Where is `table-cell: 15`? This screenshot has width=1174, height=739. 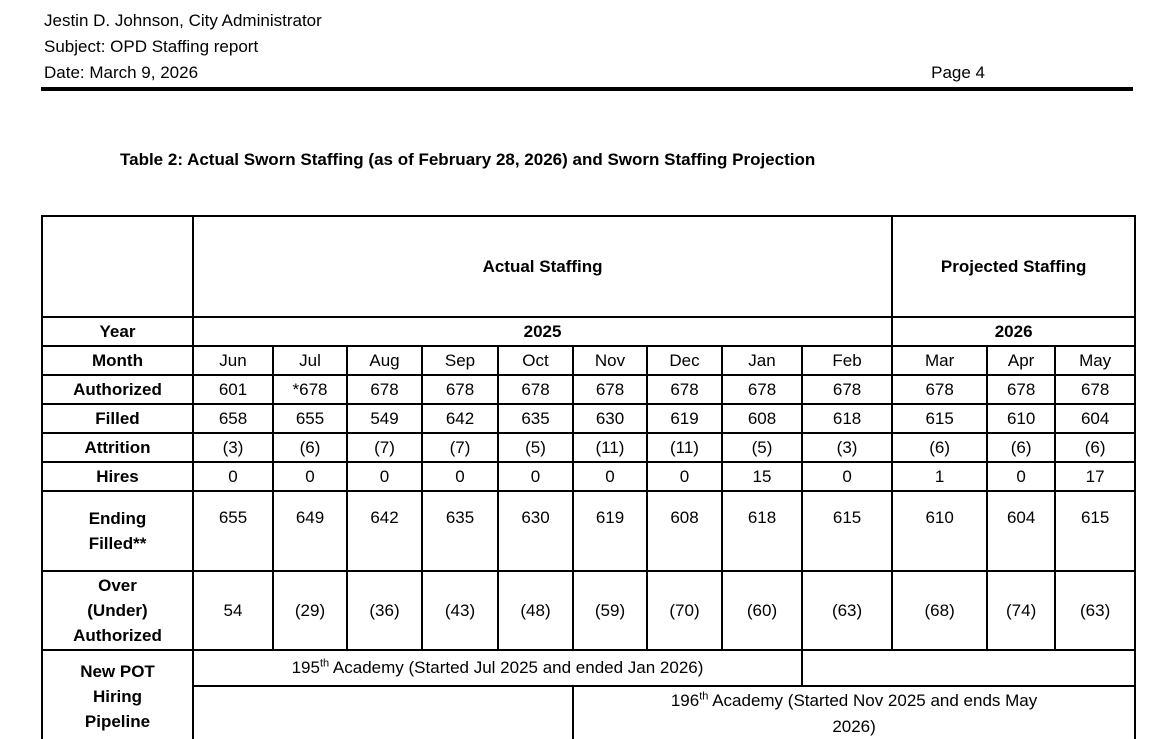 table-cell: 15 is located at coordinates (762, 476).